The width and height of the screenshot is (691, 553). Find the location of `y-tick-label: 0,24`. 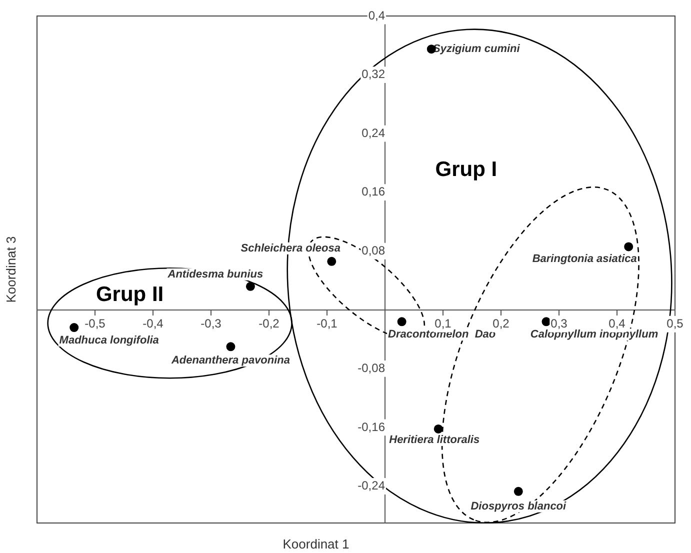

y-tick-label: 0,24 is located at coordinates (374, 133).